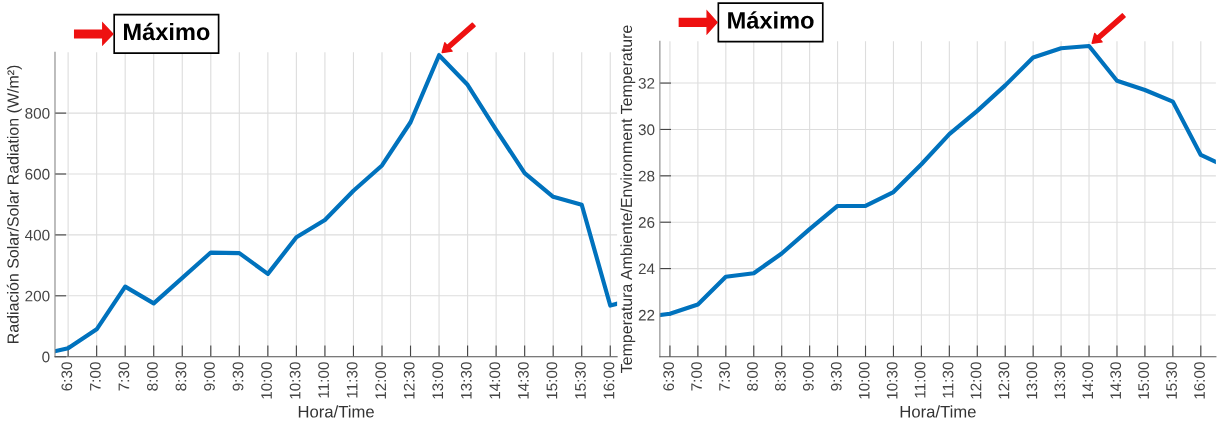  Describe the element at coordinates (46, 357) in the screenshot. I see `y-tick-label: 0` at that location.